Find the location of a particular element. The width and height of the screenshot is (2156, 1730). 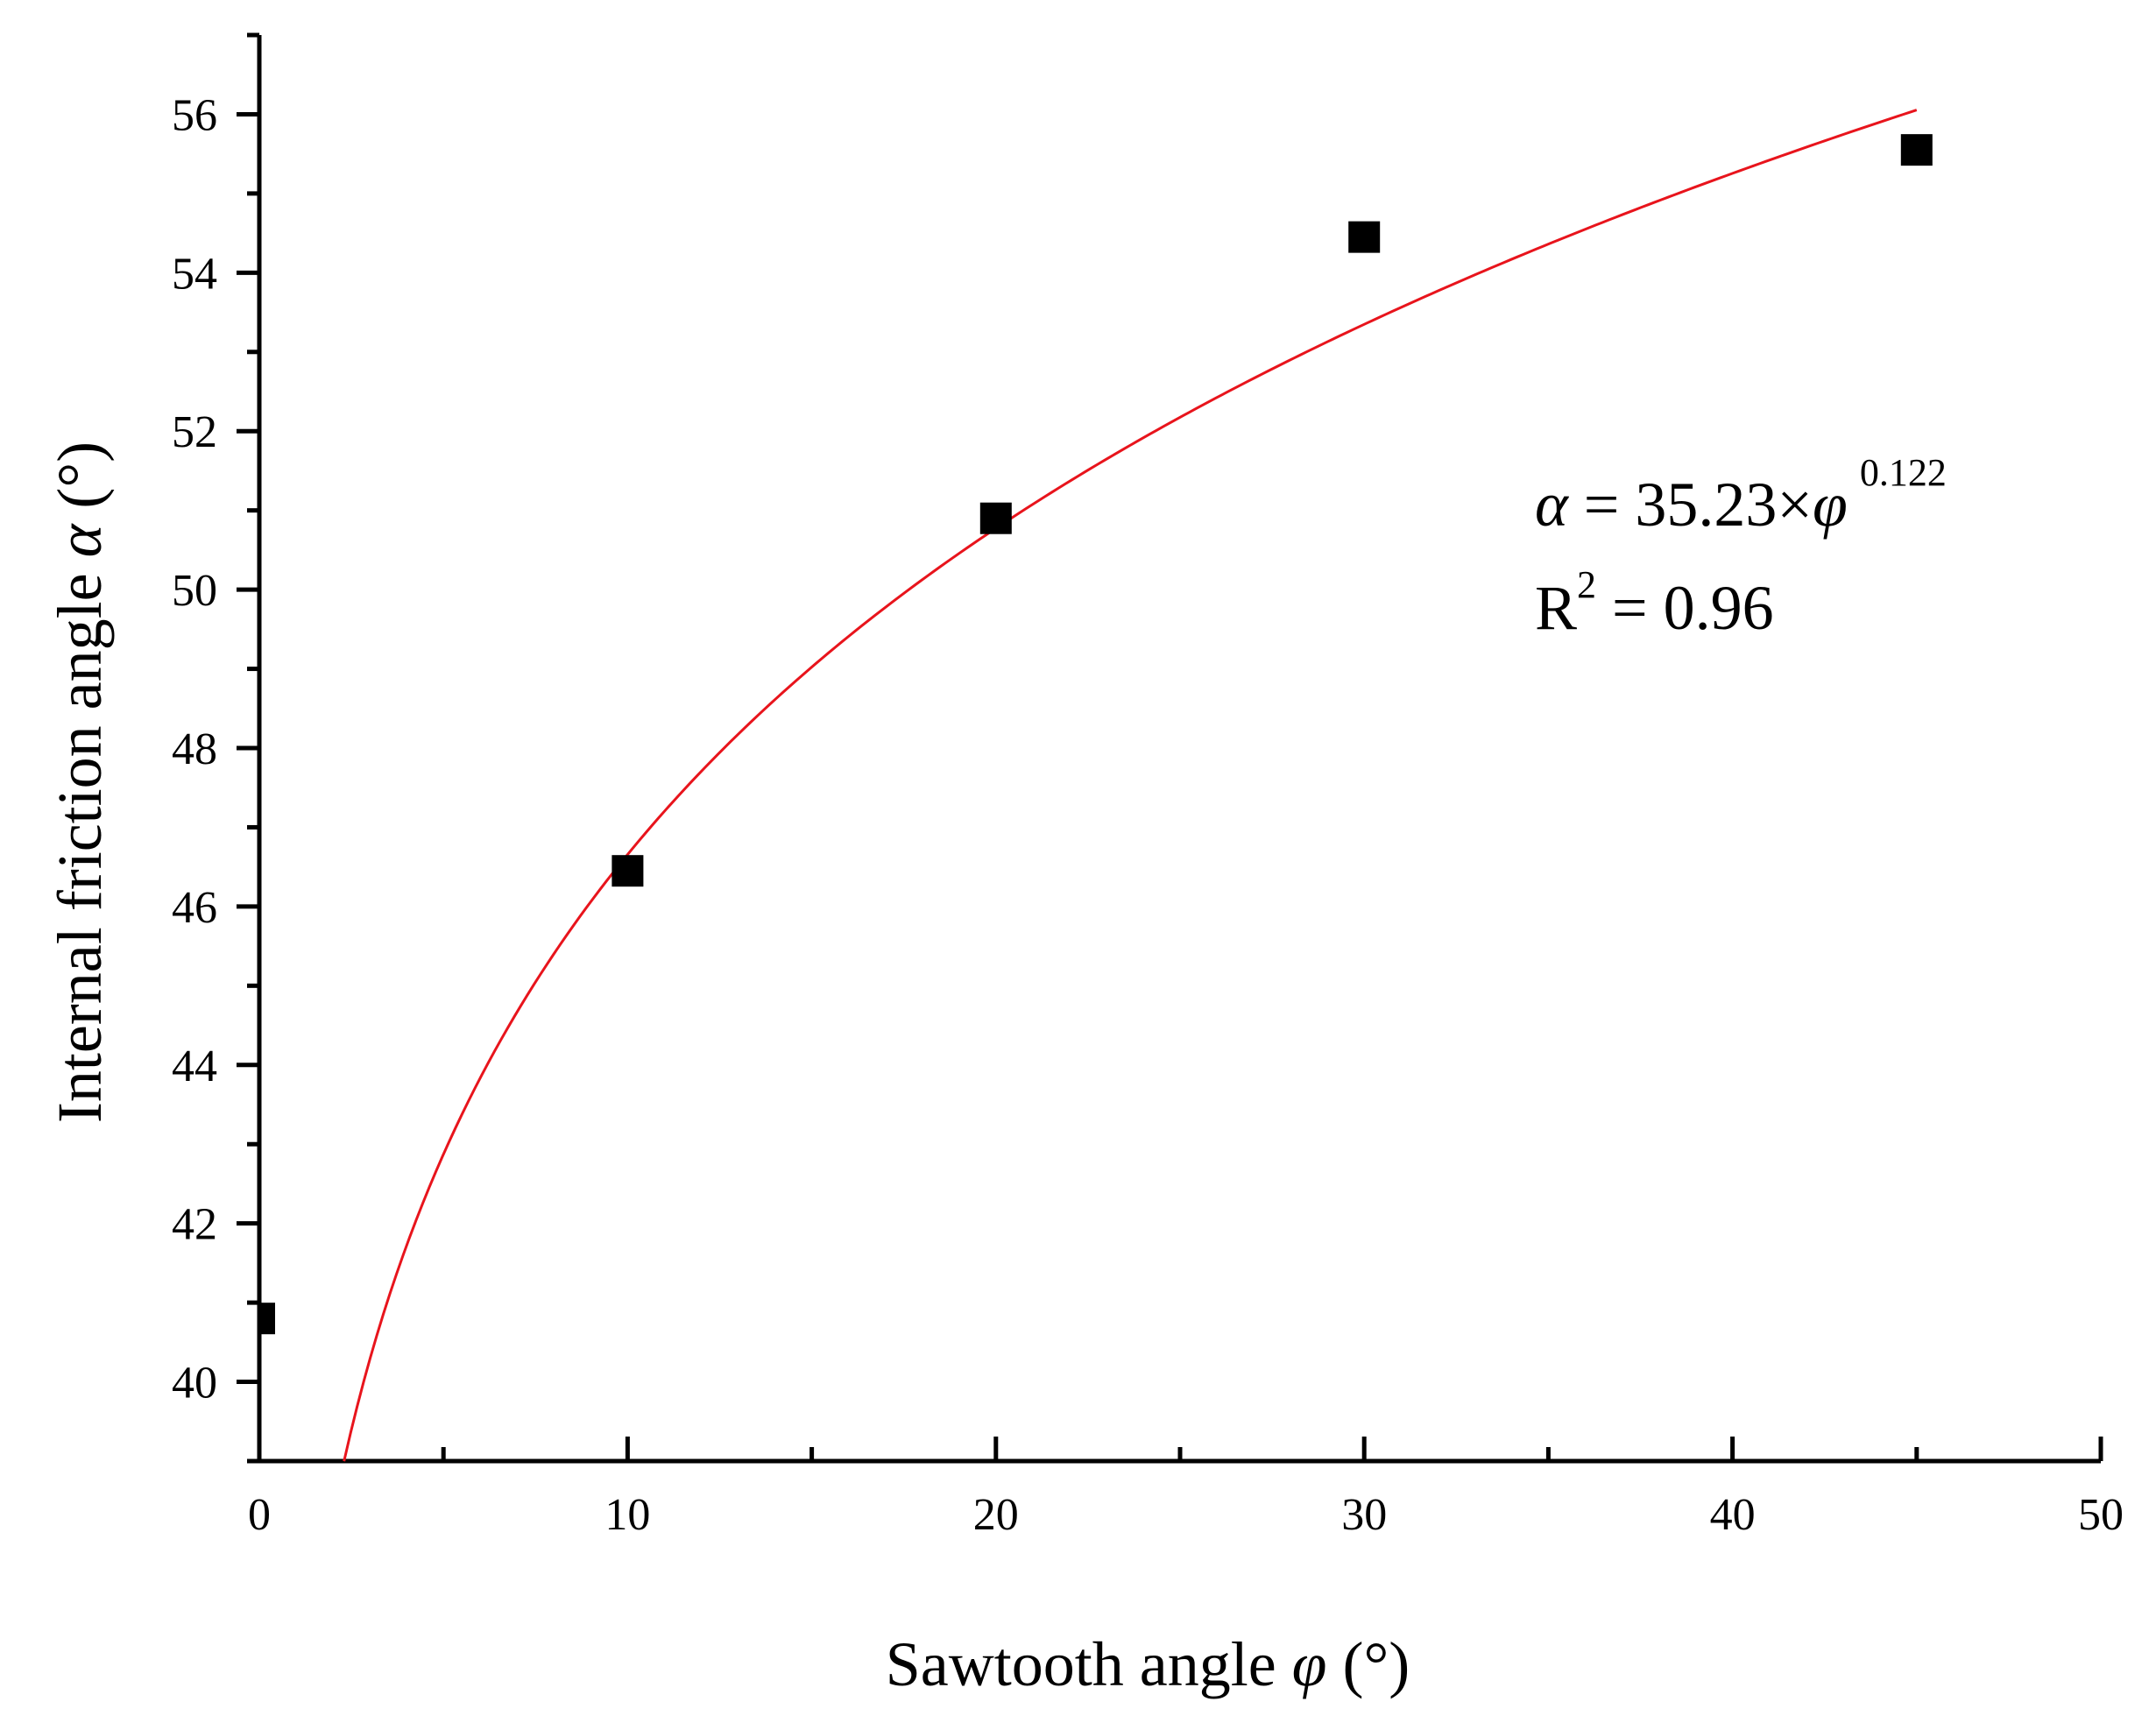

y-tick-label: 48 is located at coordinates (195, 749).